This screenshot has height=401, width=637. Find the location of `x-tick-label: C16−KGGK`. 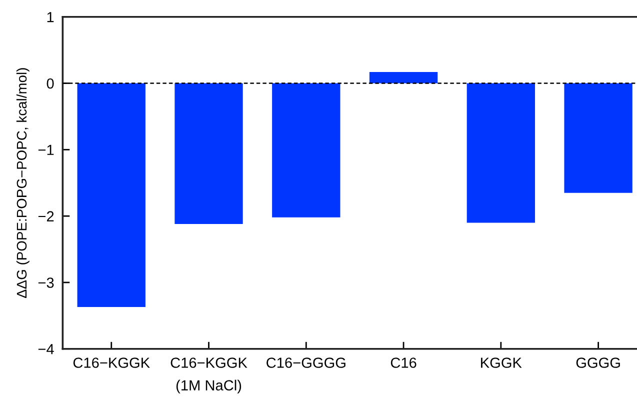

x-tick-label: C16−KGGK is located at coordinates (111, 363).